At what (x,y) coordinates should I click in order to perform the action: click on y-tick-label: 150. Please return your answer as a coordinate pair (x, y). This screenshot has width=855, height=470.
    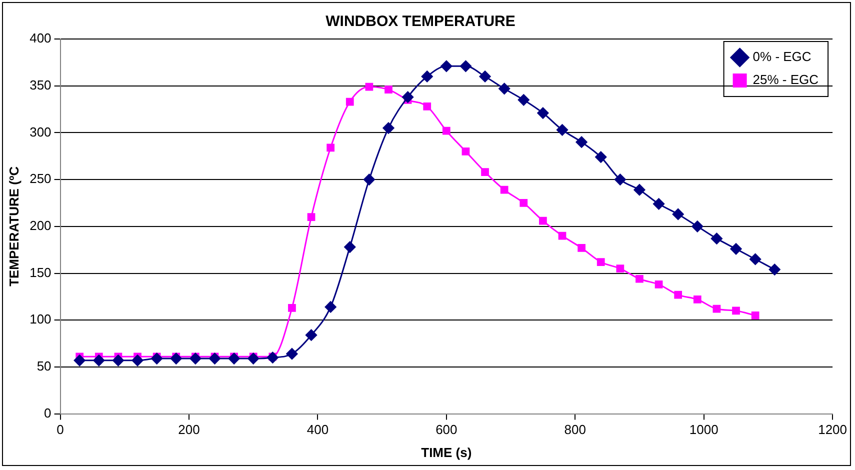
    Looking at the image, I should click on (41, 272).